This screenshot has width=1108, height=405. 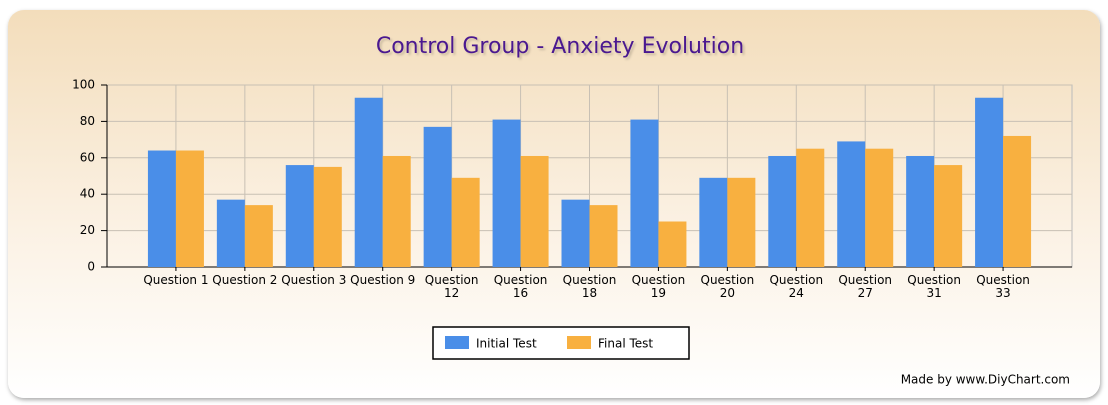 I want to click on x-tick-label: Question 9, so click(x=383, y=280).